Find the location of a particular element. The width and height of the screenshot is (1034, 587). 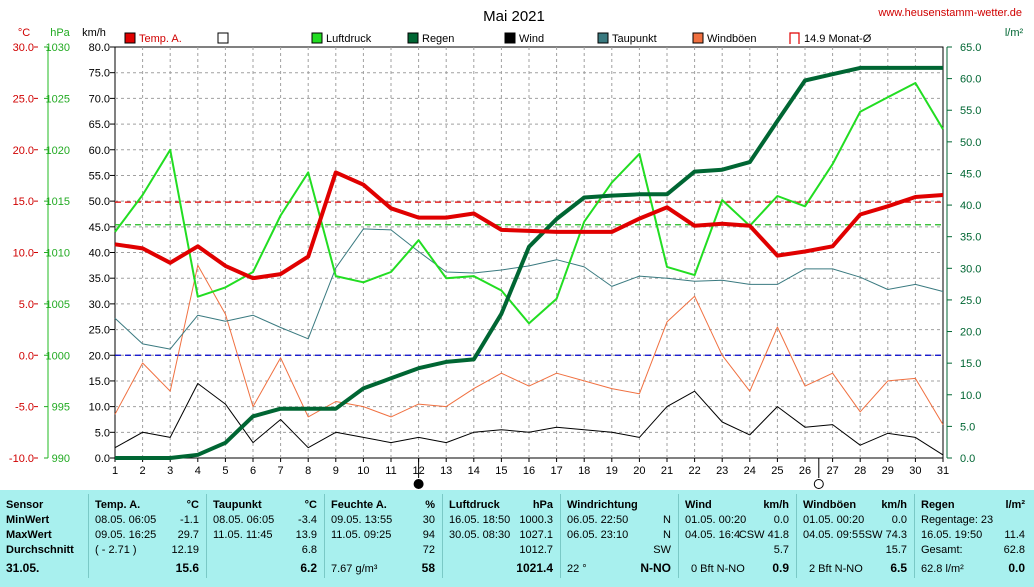

temp-unit-label: °C is located at coordinates (24, 33).